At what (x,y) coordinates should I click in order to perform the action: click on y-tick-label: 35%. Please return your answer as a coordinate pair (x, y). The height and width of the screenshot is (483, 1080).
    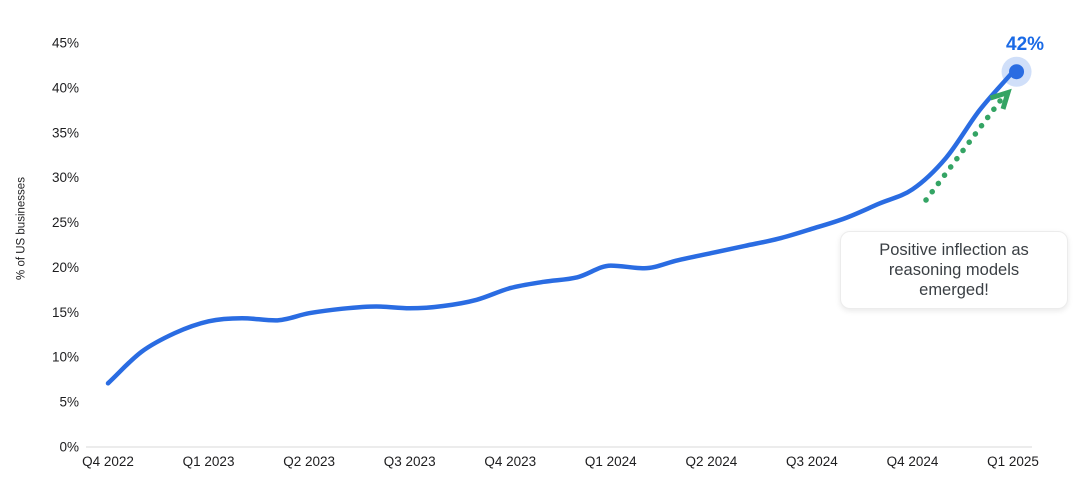
    Looking at the image, I should click on (65, 132).